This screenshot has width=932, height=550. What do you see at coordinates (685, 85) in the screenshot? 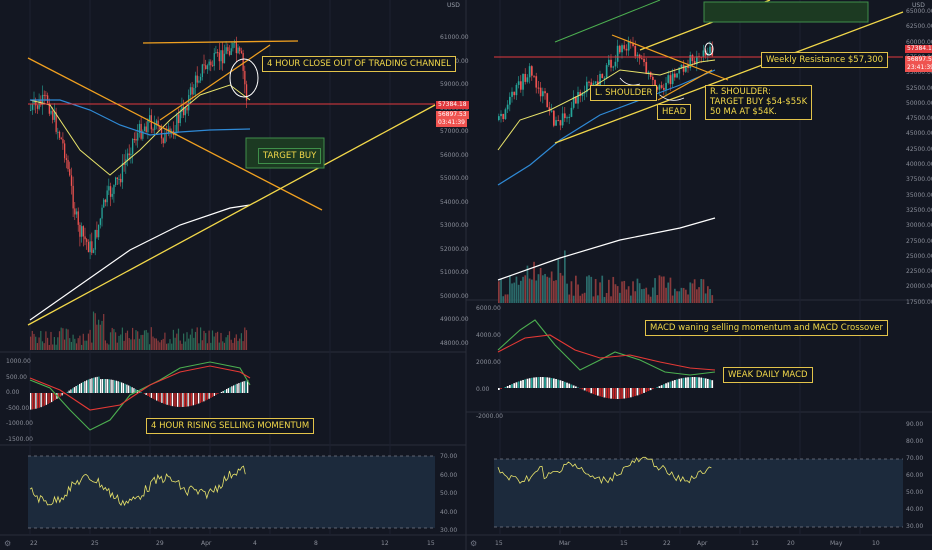
I see `right-wedge-bottom` at bounding box center [685, 85].